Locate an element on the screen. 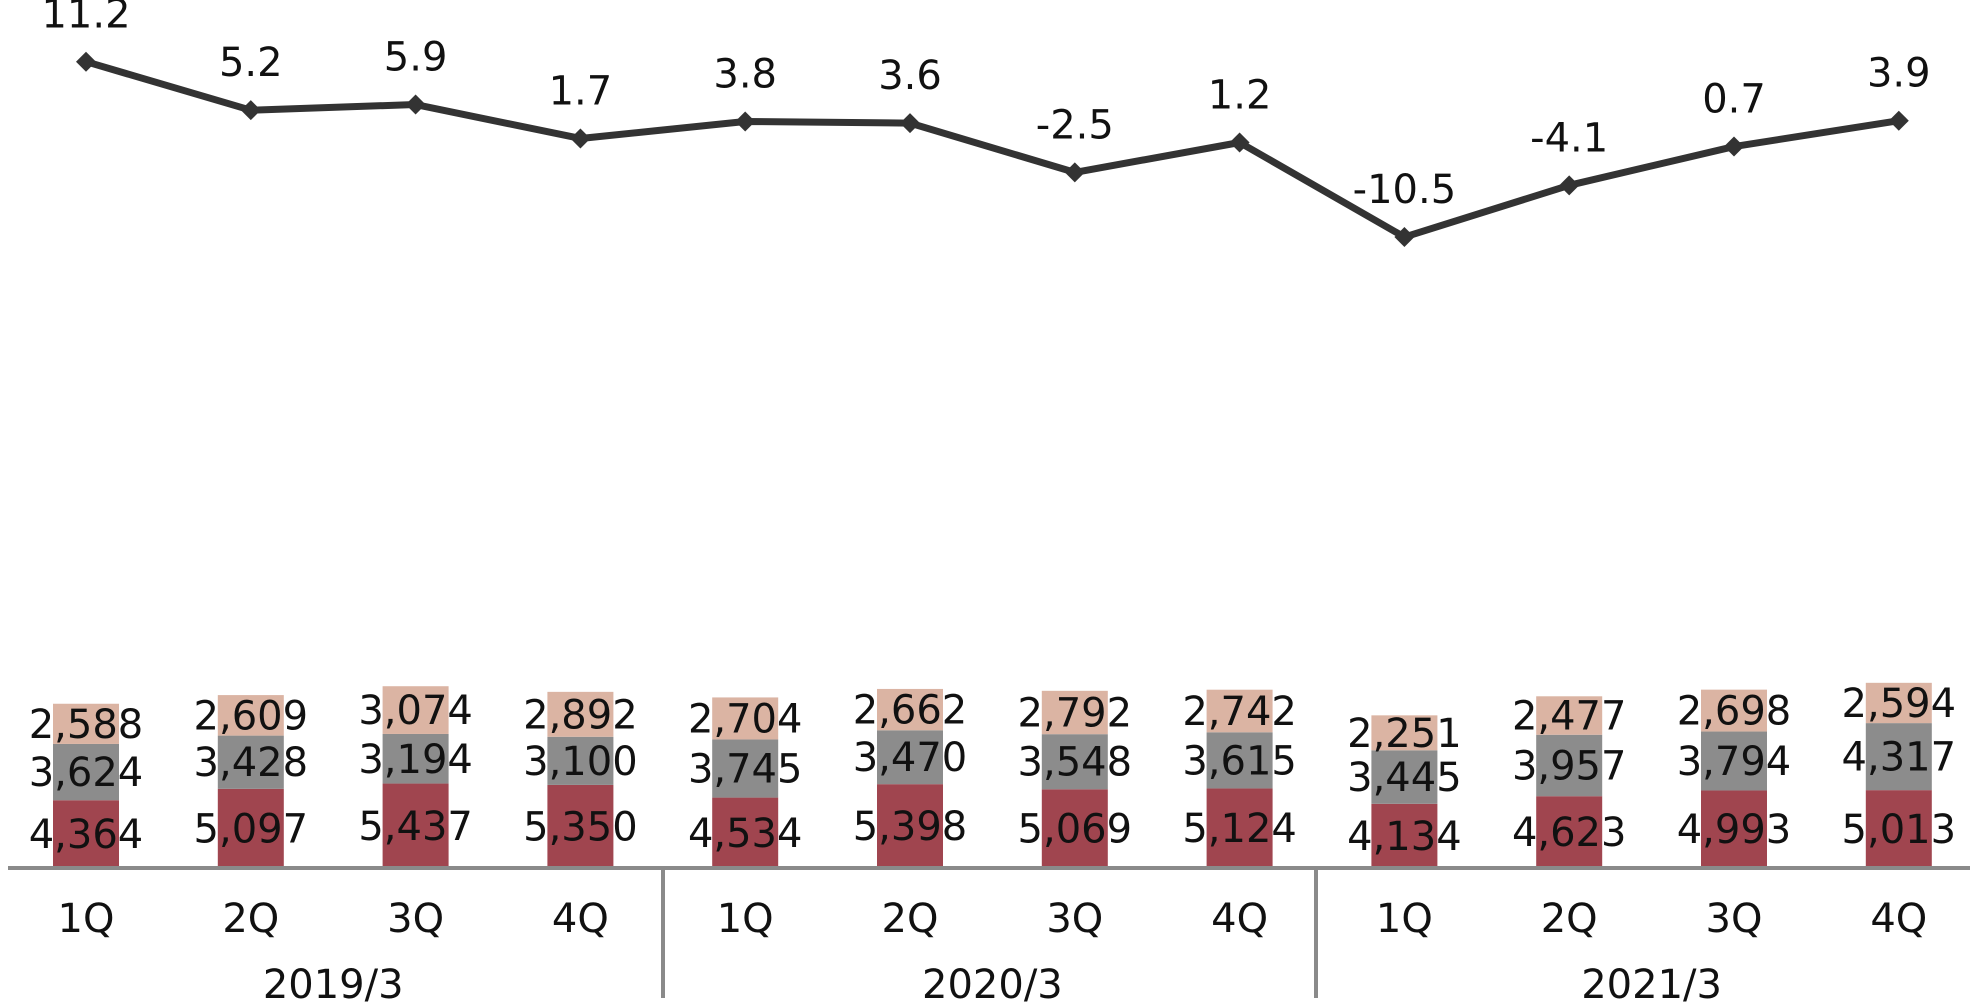 The height and width of the screenshot is (1005, 1979). bar-value-label: 3,957 is located at coordinates (1569, 766).